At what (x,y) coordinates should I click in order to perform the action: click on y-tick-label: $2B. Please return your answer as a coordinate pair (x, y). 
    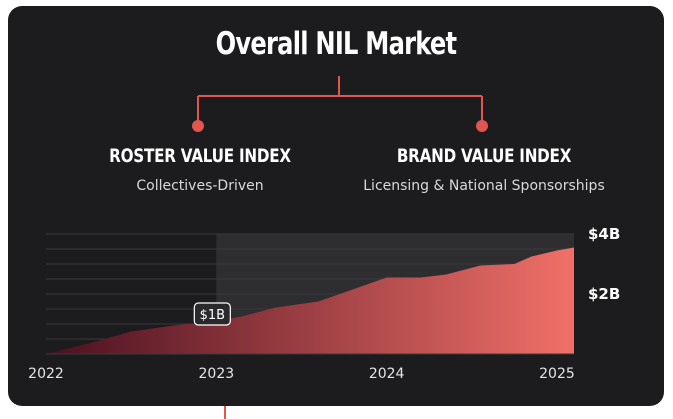
    Looking at the image, I should click on (604, 294).